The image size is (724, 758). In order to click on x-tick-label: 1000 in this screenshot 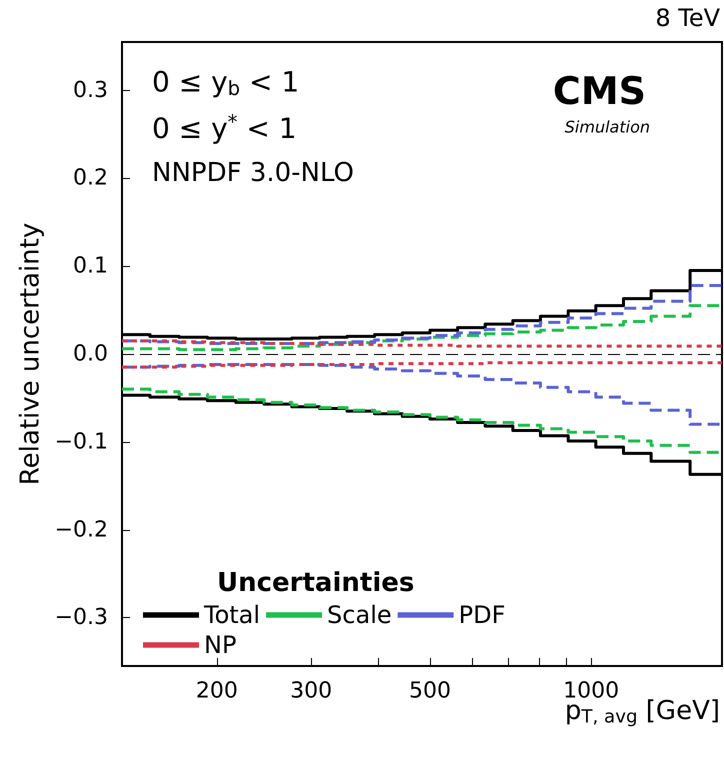, I will do `click(591, 691)`.